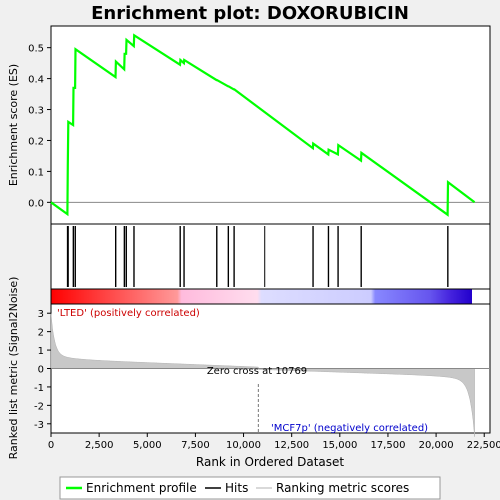 The height and width of the screenshot is (500, 500). What do you see at coordinates (36, 111) in the screenshot?
I see `es-y-tick-label: 0.3` at bounding box center [36, 111].